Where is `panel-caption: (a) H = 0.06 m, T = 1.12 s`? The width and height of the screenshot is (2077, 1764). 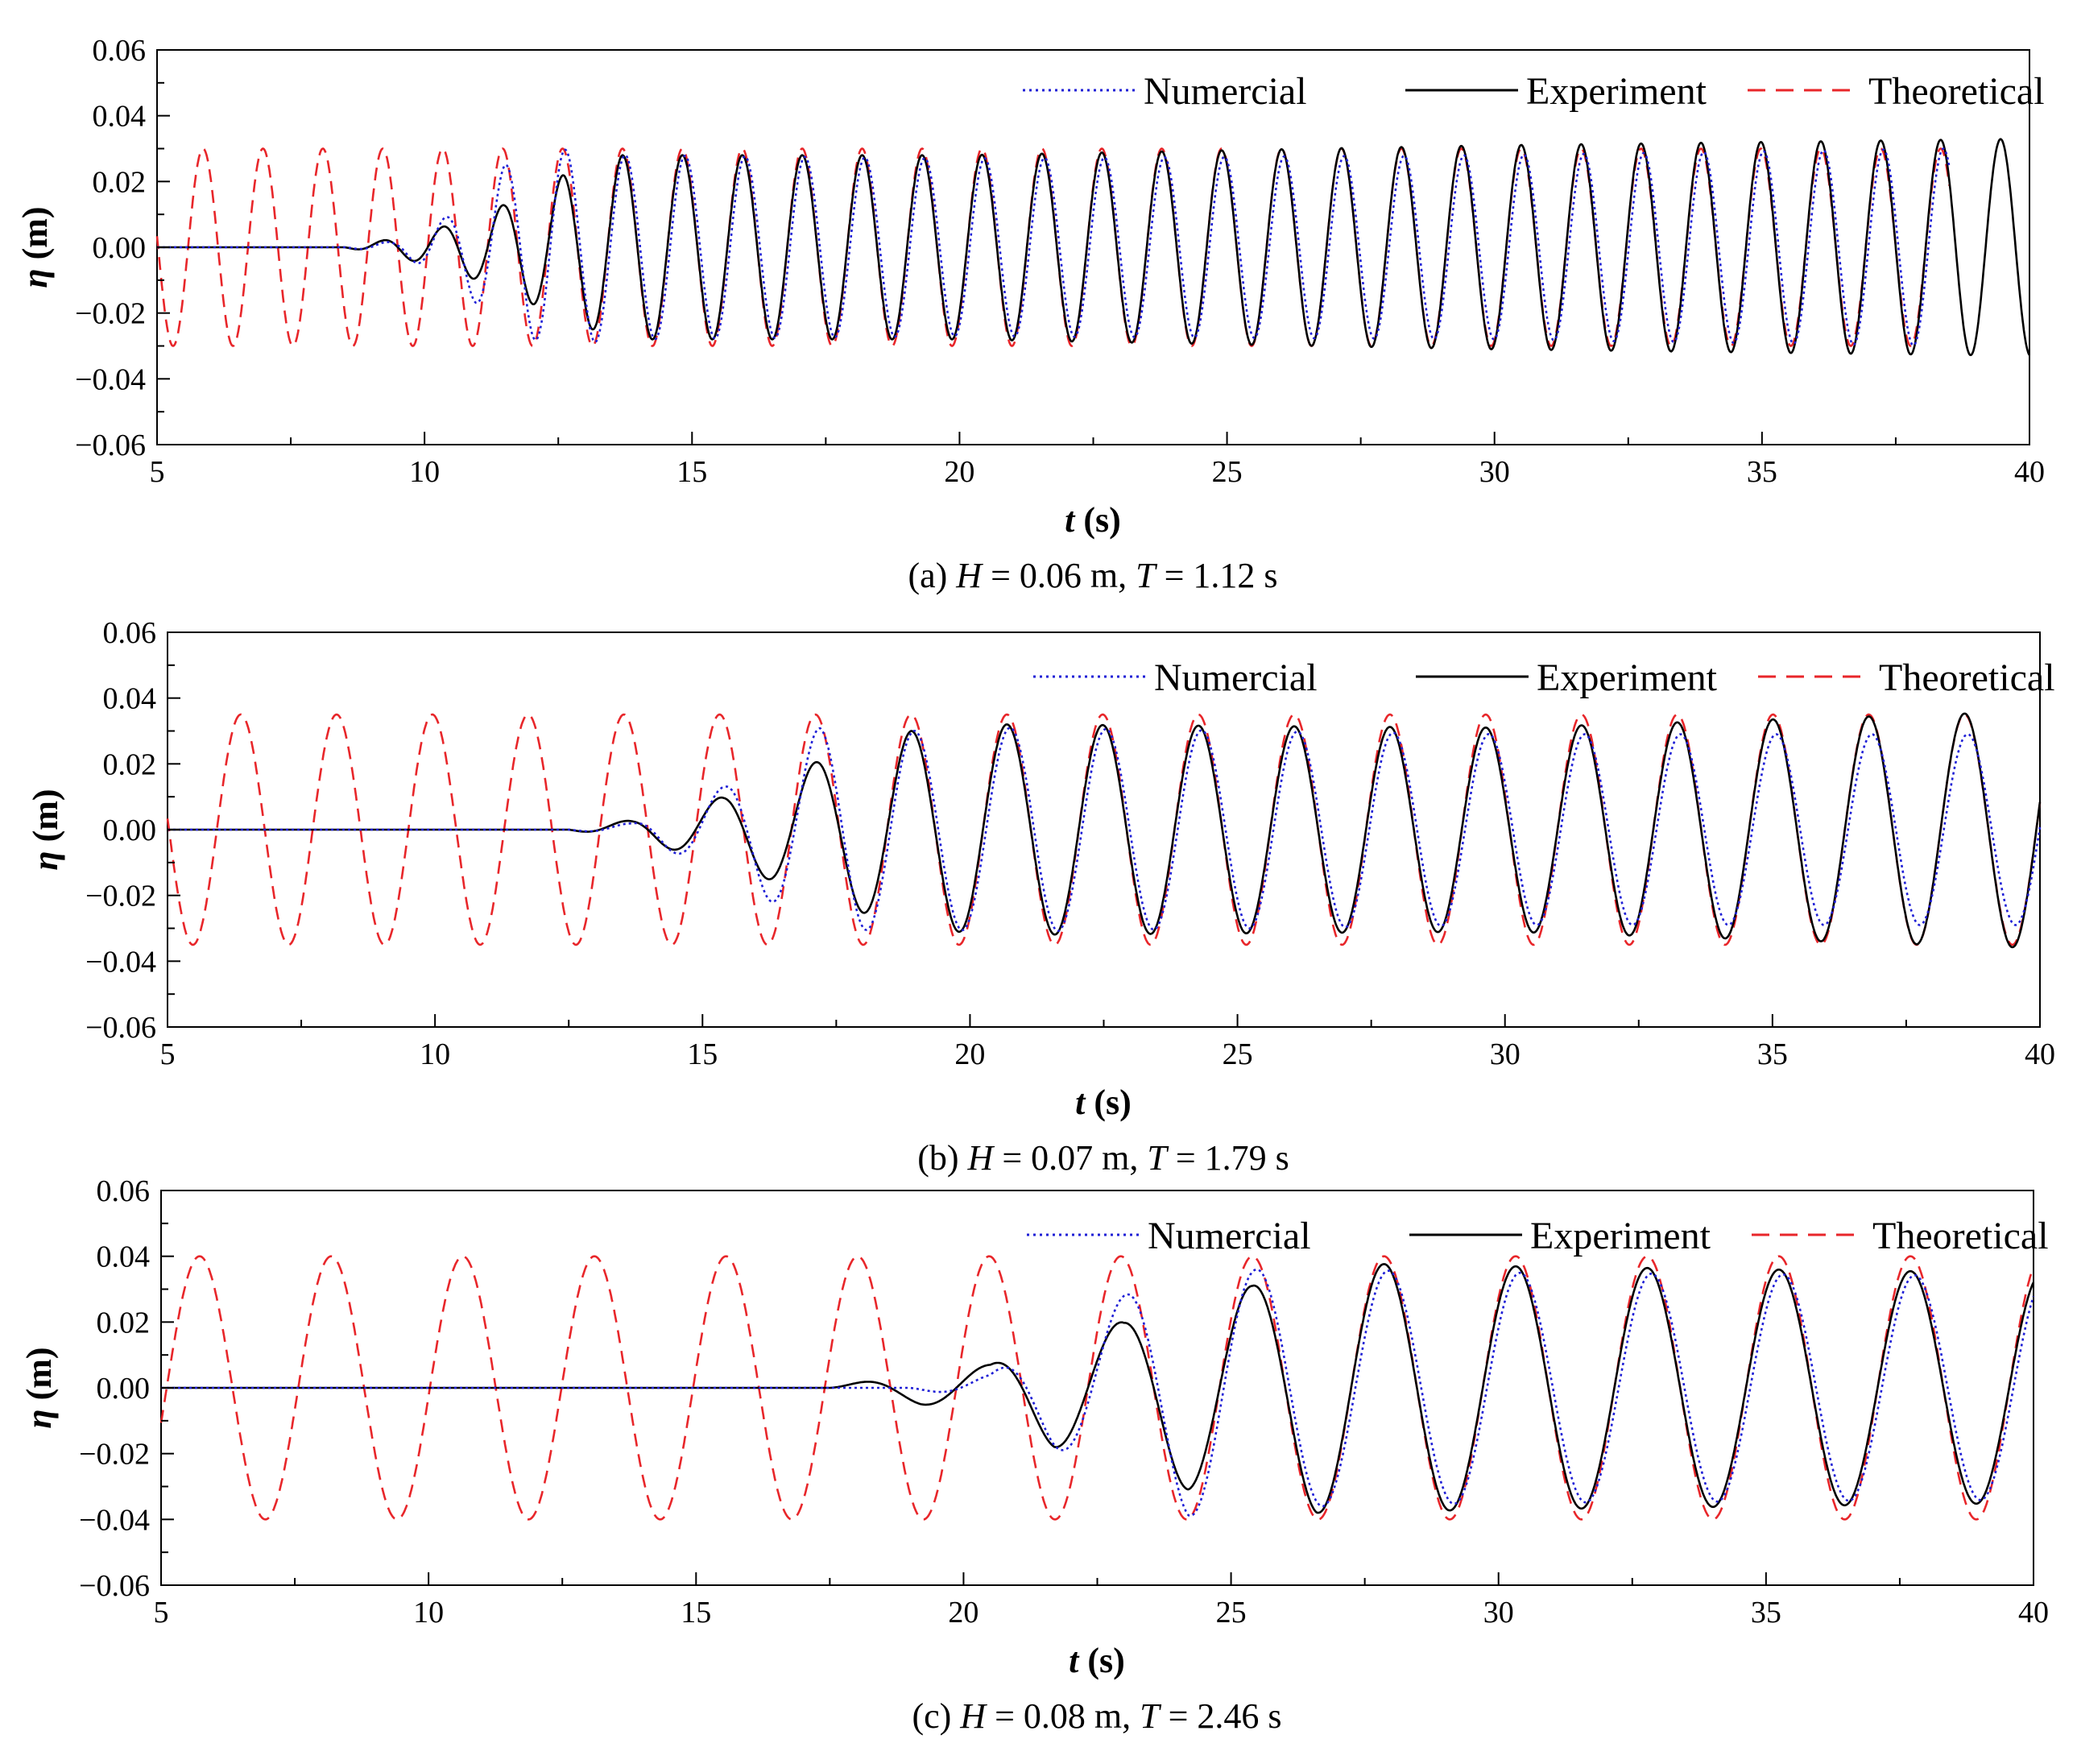 panel-caption: (a) H = 0.06 m, T = 1.12 s is located at coordinates (1092, 575).